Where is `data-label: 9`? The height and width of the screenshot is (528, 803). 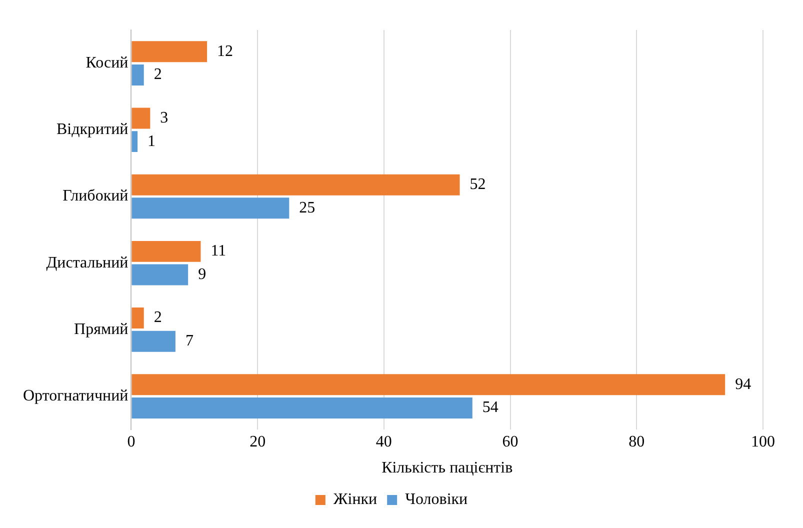 data-label: 9 is located at coordinates (202, 274).